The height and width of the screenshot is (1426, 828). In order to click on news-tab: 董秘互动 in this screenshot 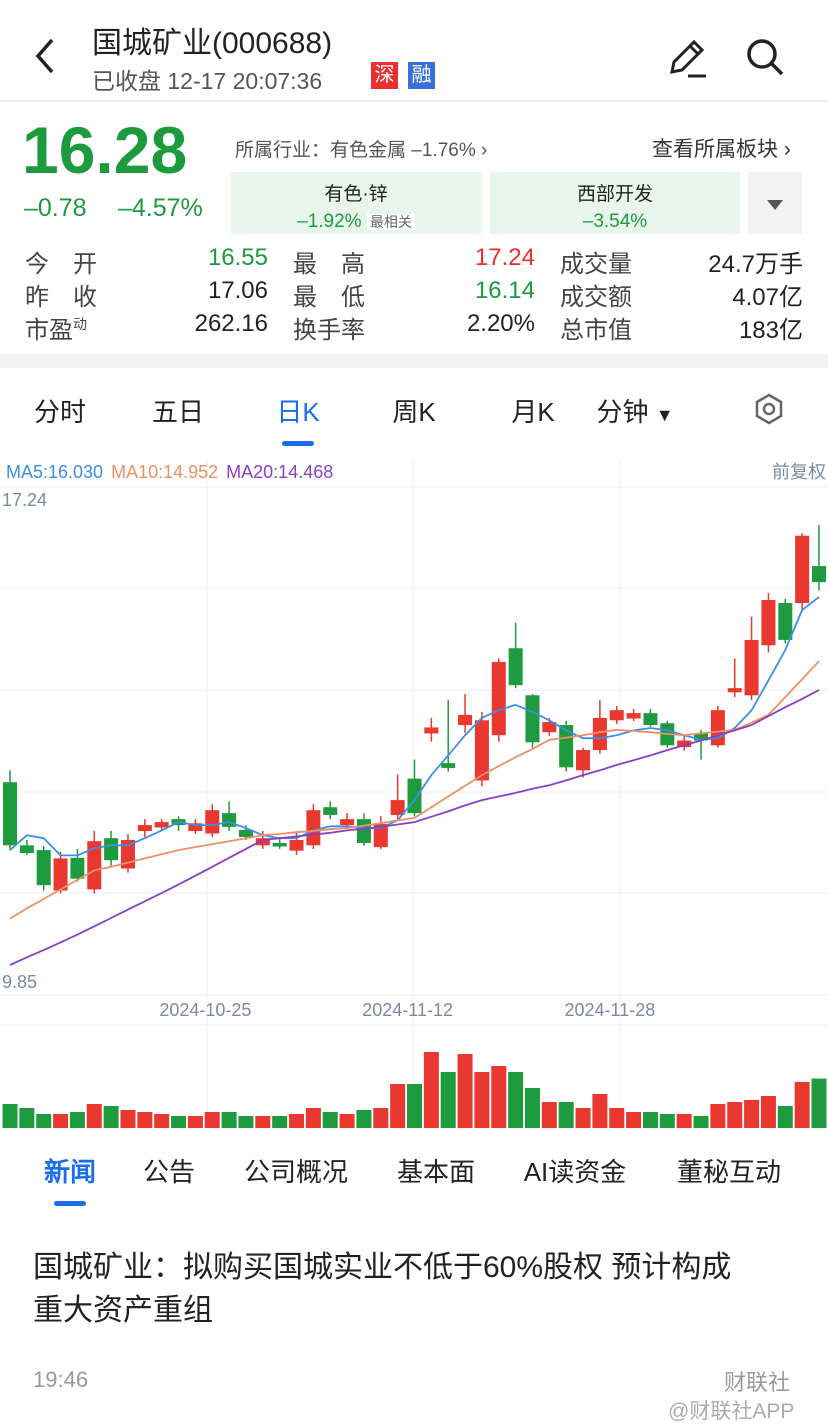, I will do `click(728, 1172)`.